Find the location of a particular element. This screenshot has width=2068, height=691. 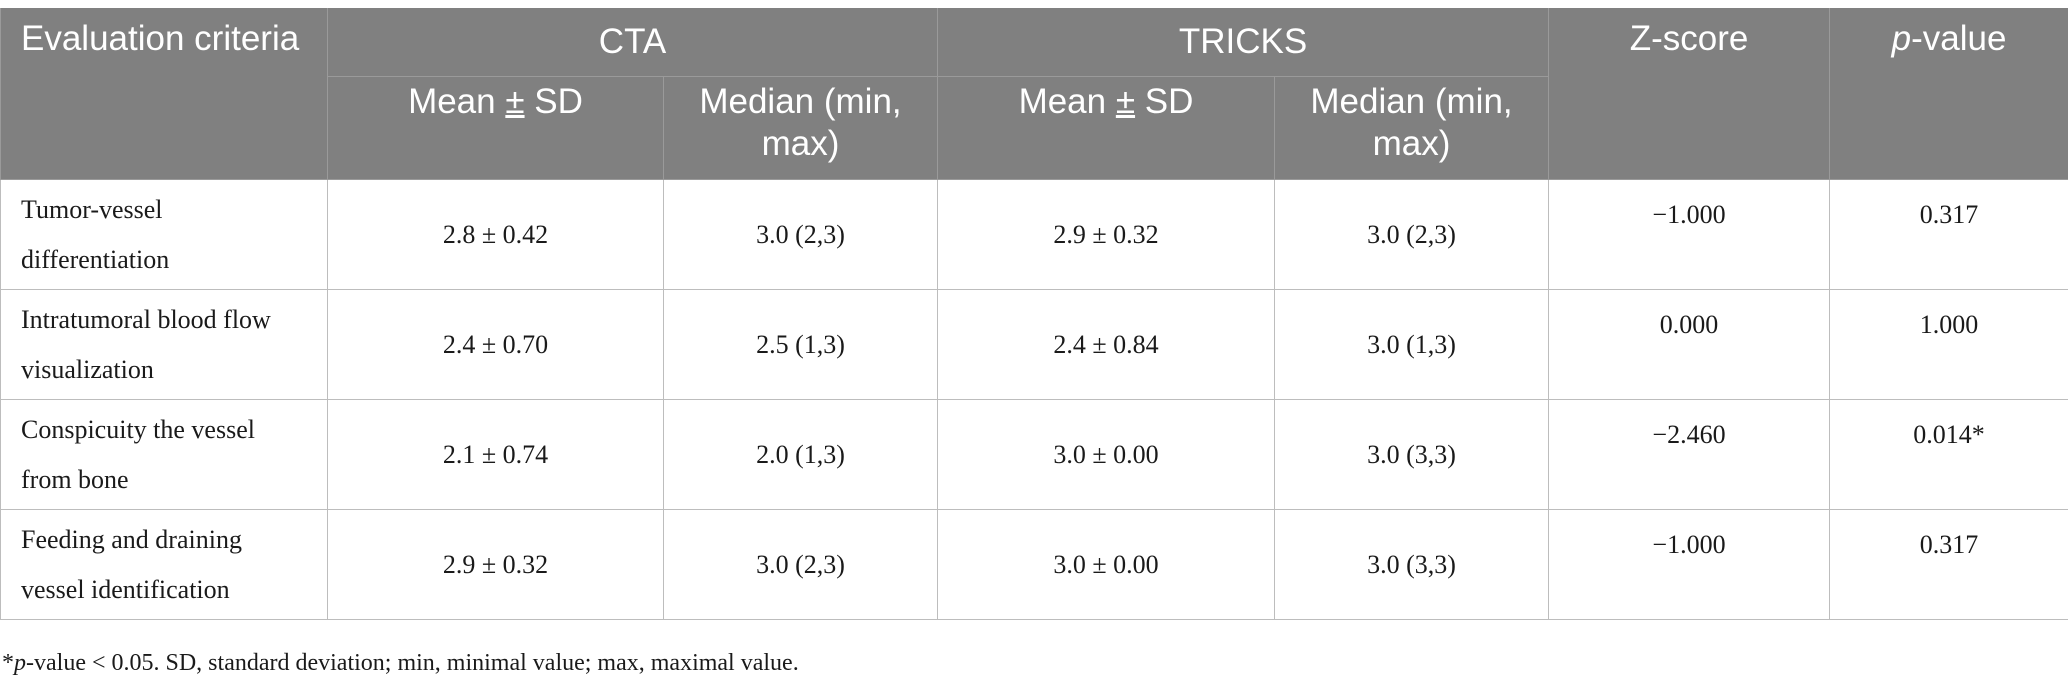

header-zscore: Z-score is located at coordinates (1689, 94).